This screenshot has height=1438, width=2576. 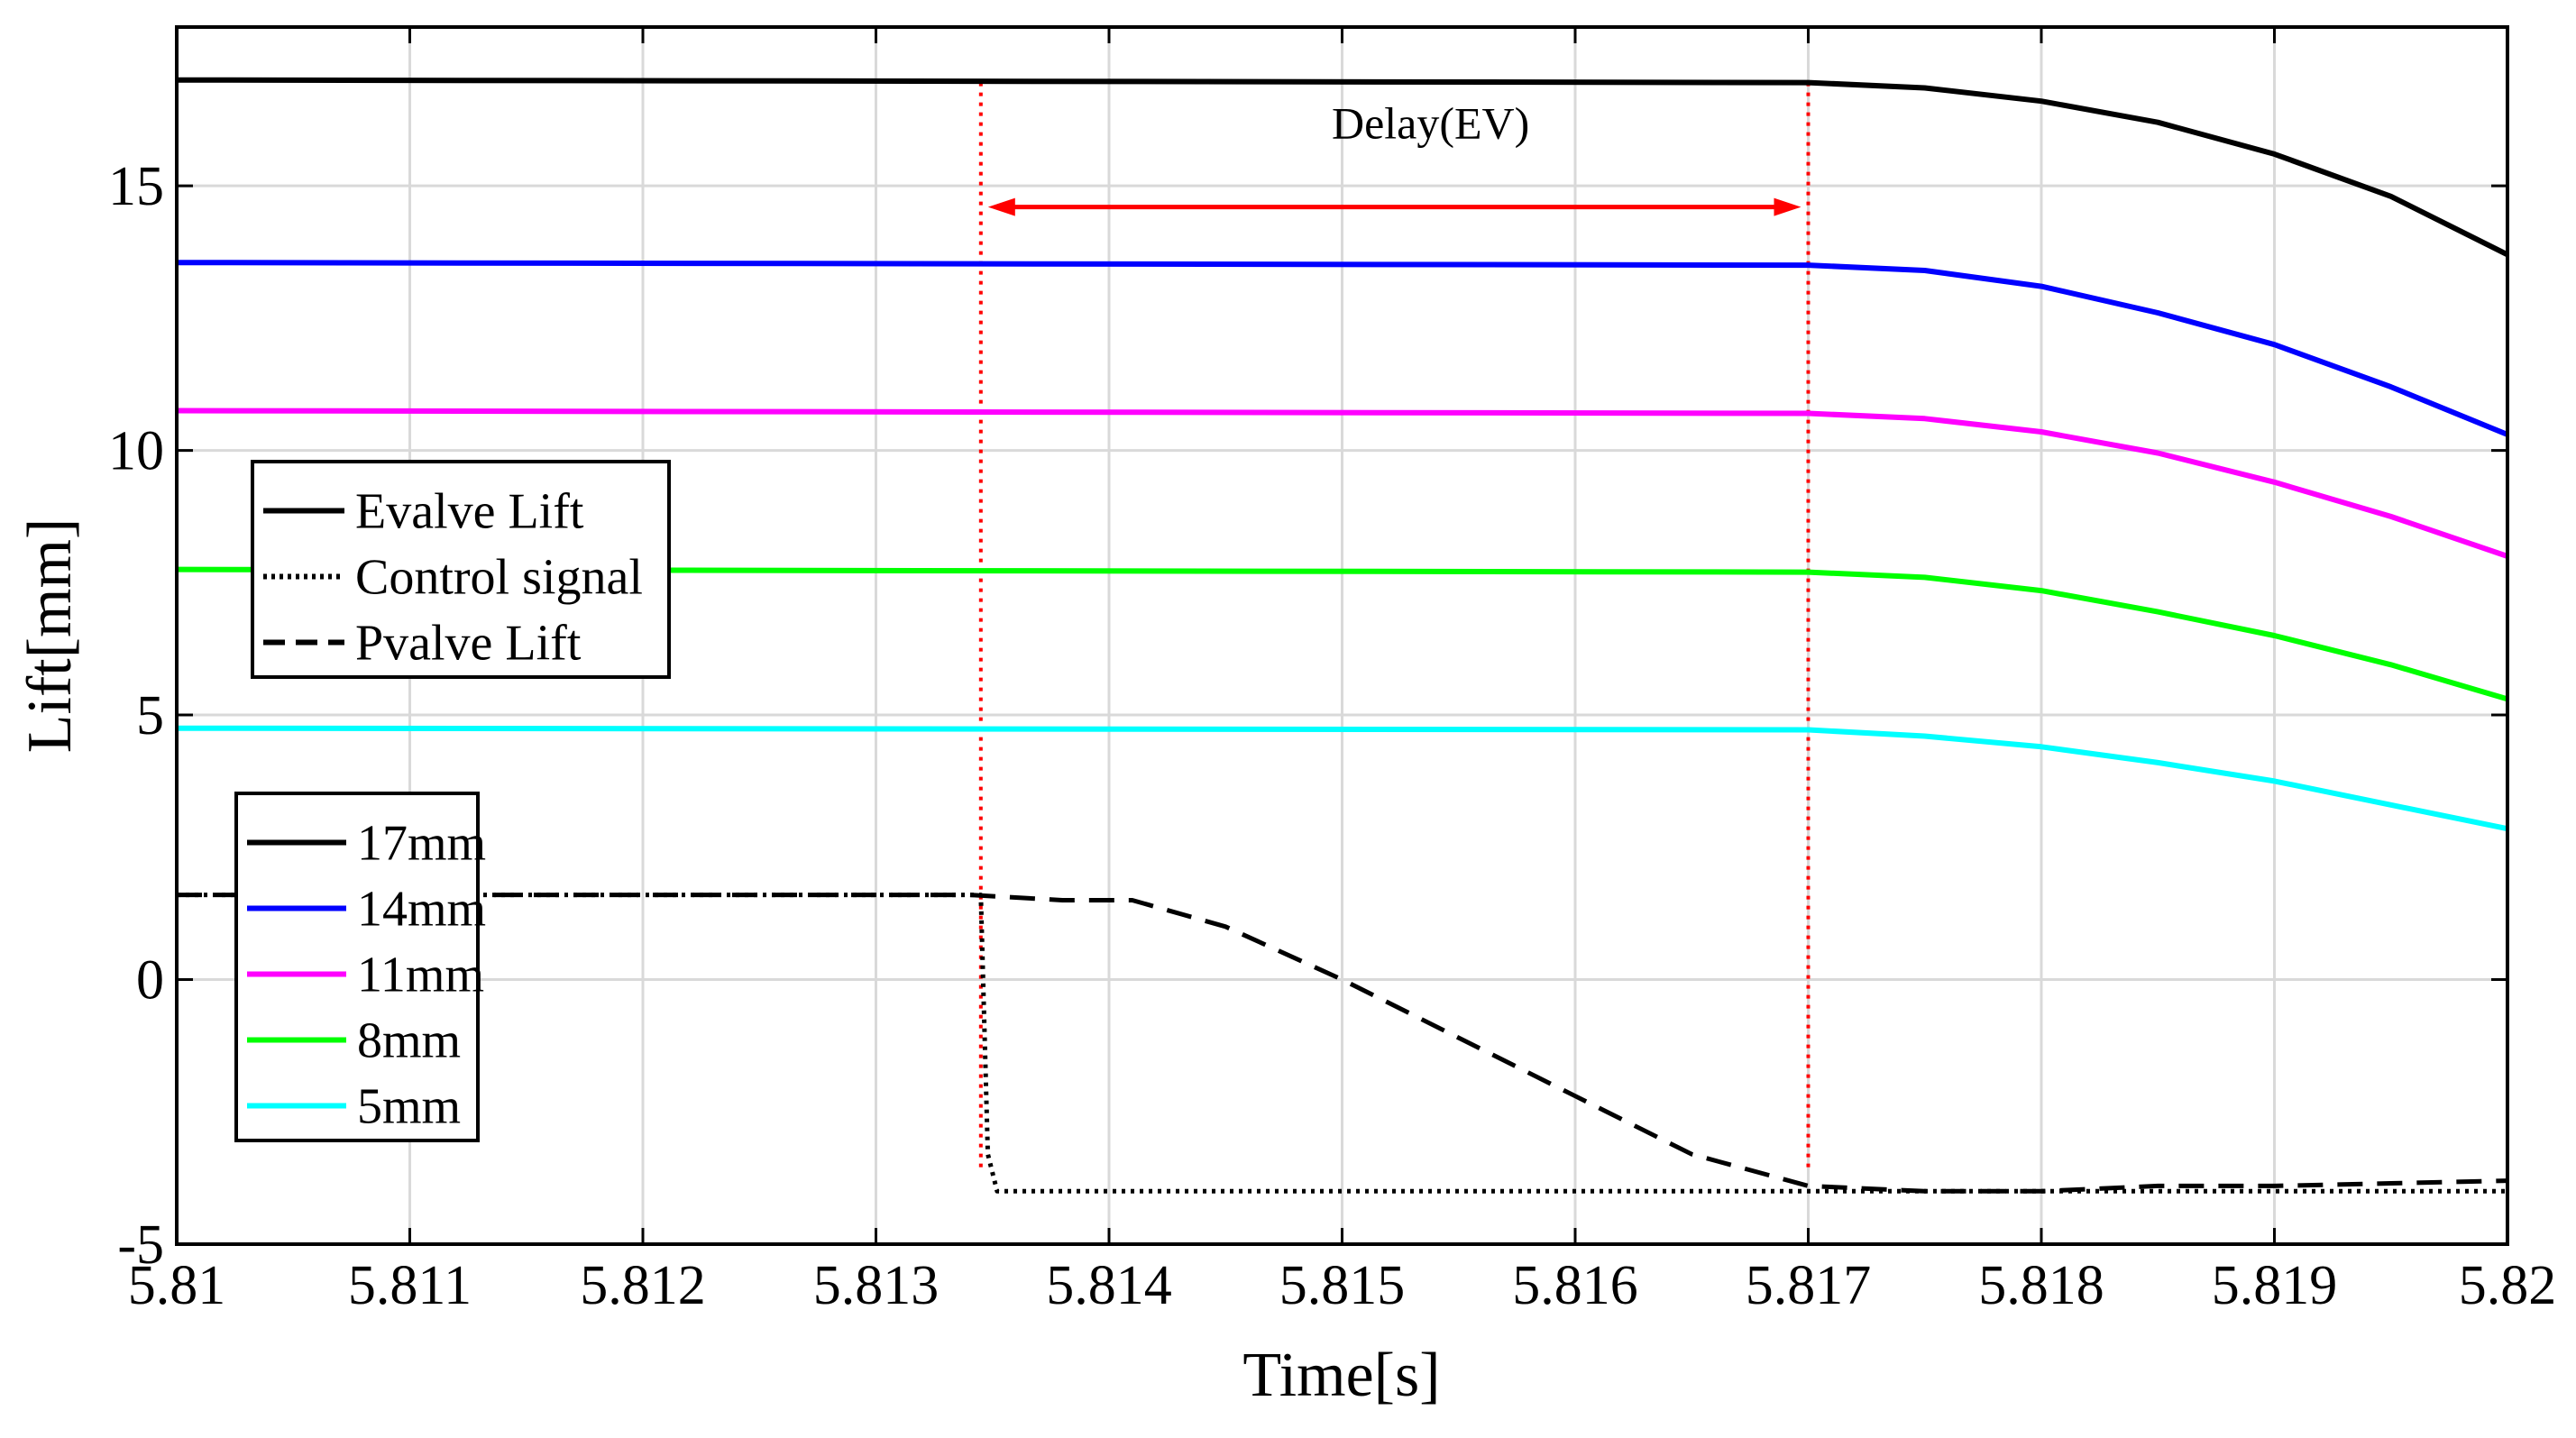 What do you see at coordinates (1342, 348) in the screenshot?
I see `series-14mm` at bounding box center [1342, 348].